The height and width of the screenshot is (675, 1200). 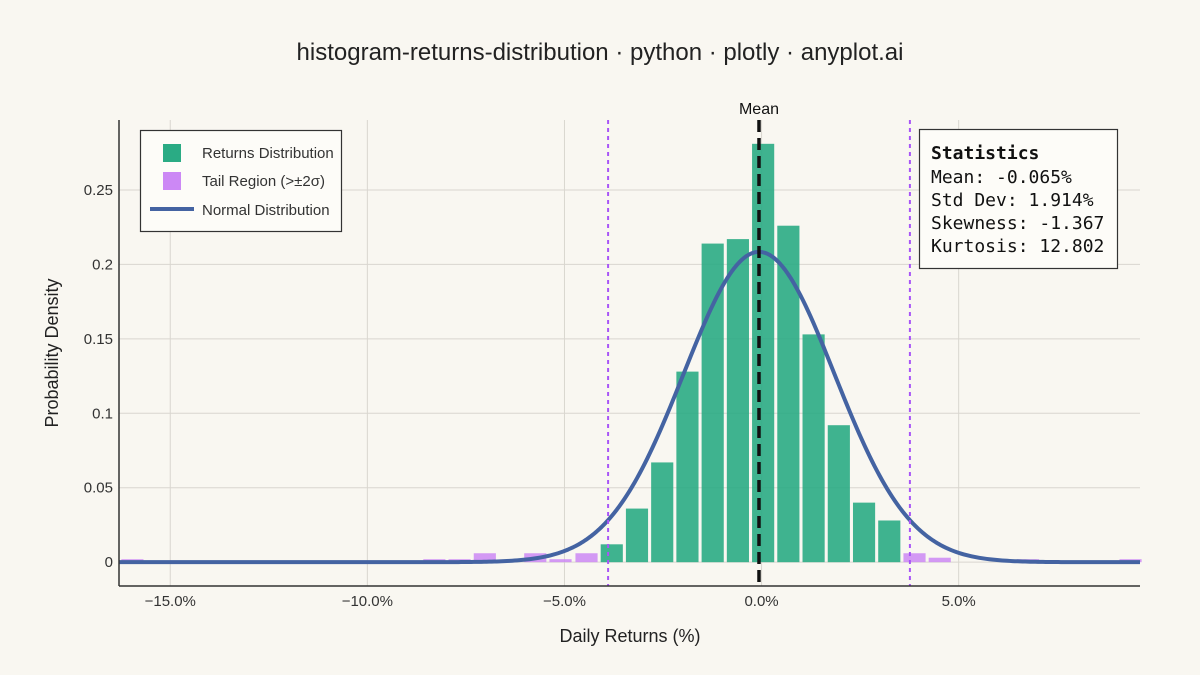 I want to click on mean-line-label: Mean, so click(x=759, y=109).